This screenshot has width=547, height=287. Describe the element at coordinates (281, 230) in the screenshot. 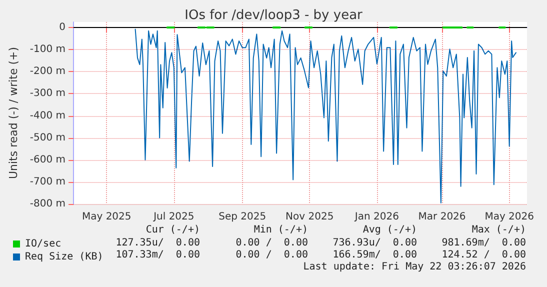

I see `text: Min (-/+)` at that location.